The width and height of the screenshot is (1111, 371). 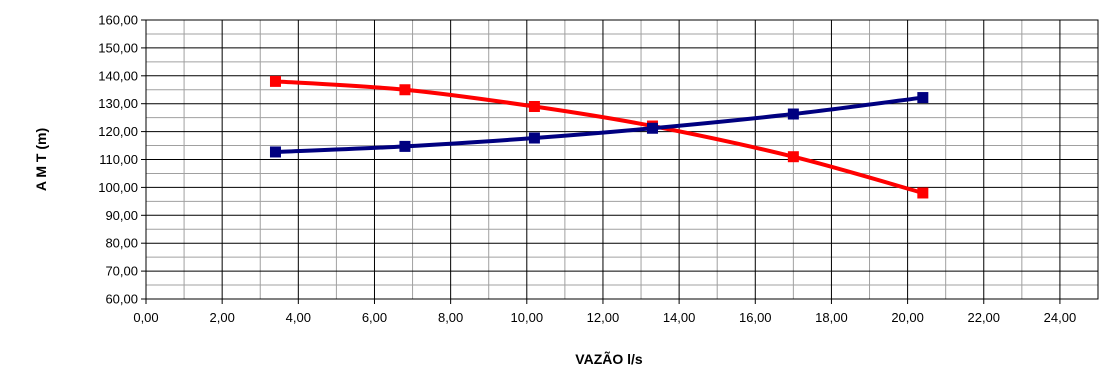 What do you see at coordinates (118, 187) in the screenshot?
I see `y-tick-label: 100,00` at bounding box center [118, 187].